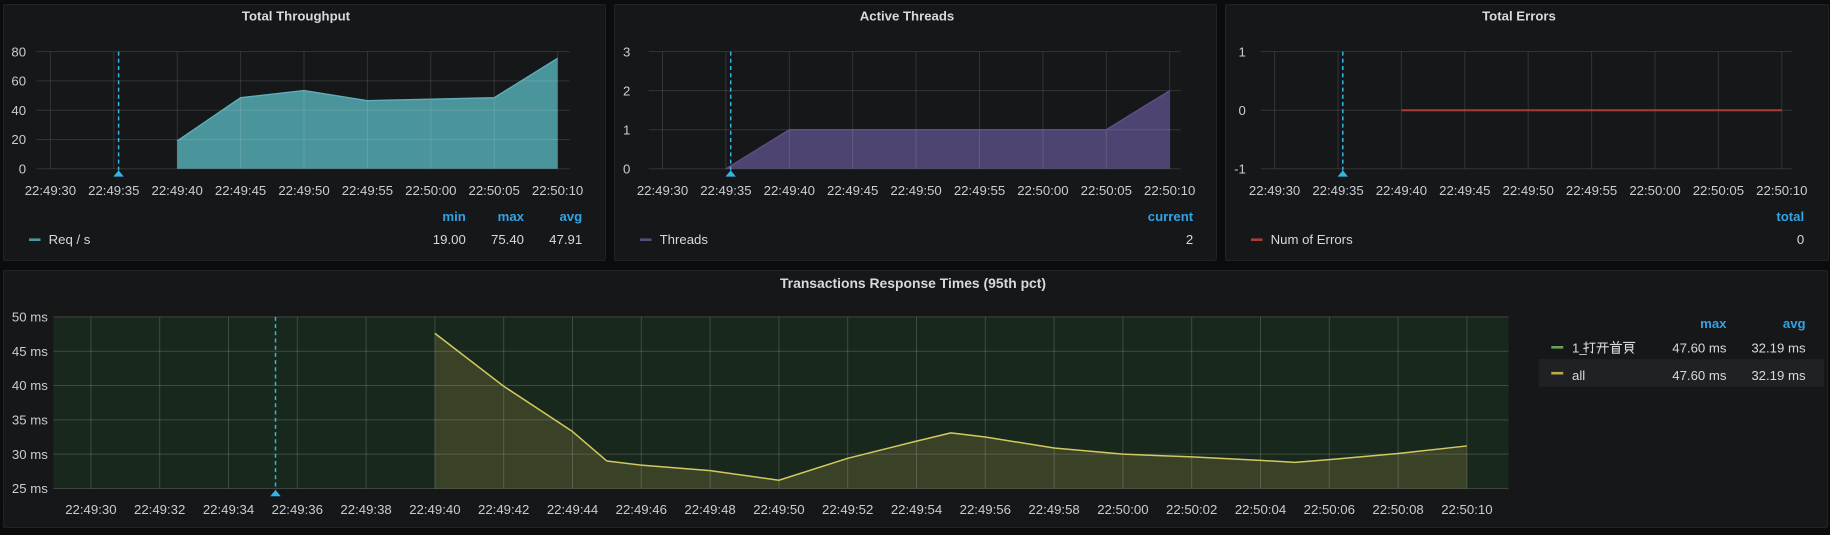 This screenshot has width=1830, height=535. I want to click on svg-text: 80, so click(18, 51).